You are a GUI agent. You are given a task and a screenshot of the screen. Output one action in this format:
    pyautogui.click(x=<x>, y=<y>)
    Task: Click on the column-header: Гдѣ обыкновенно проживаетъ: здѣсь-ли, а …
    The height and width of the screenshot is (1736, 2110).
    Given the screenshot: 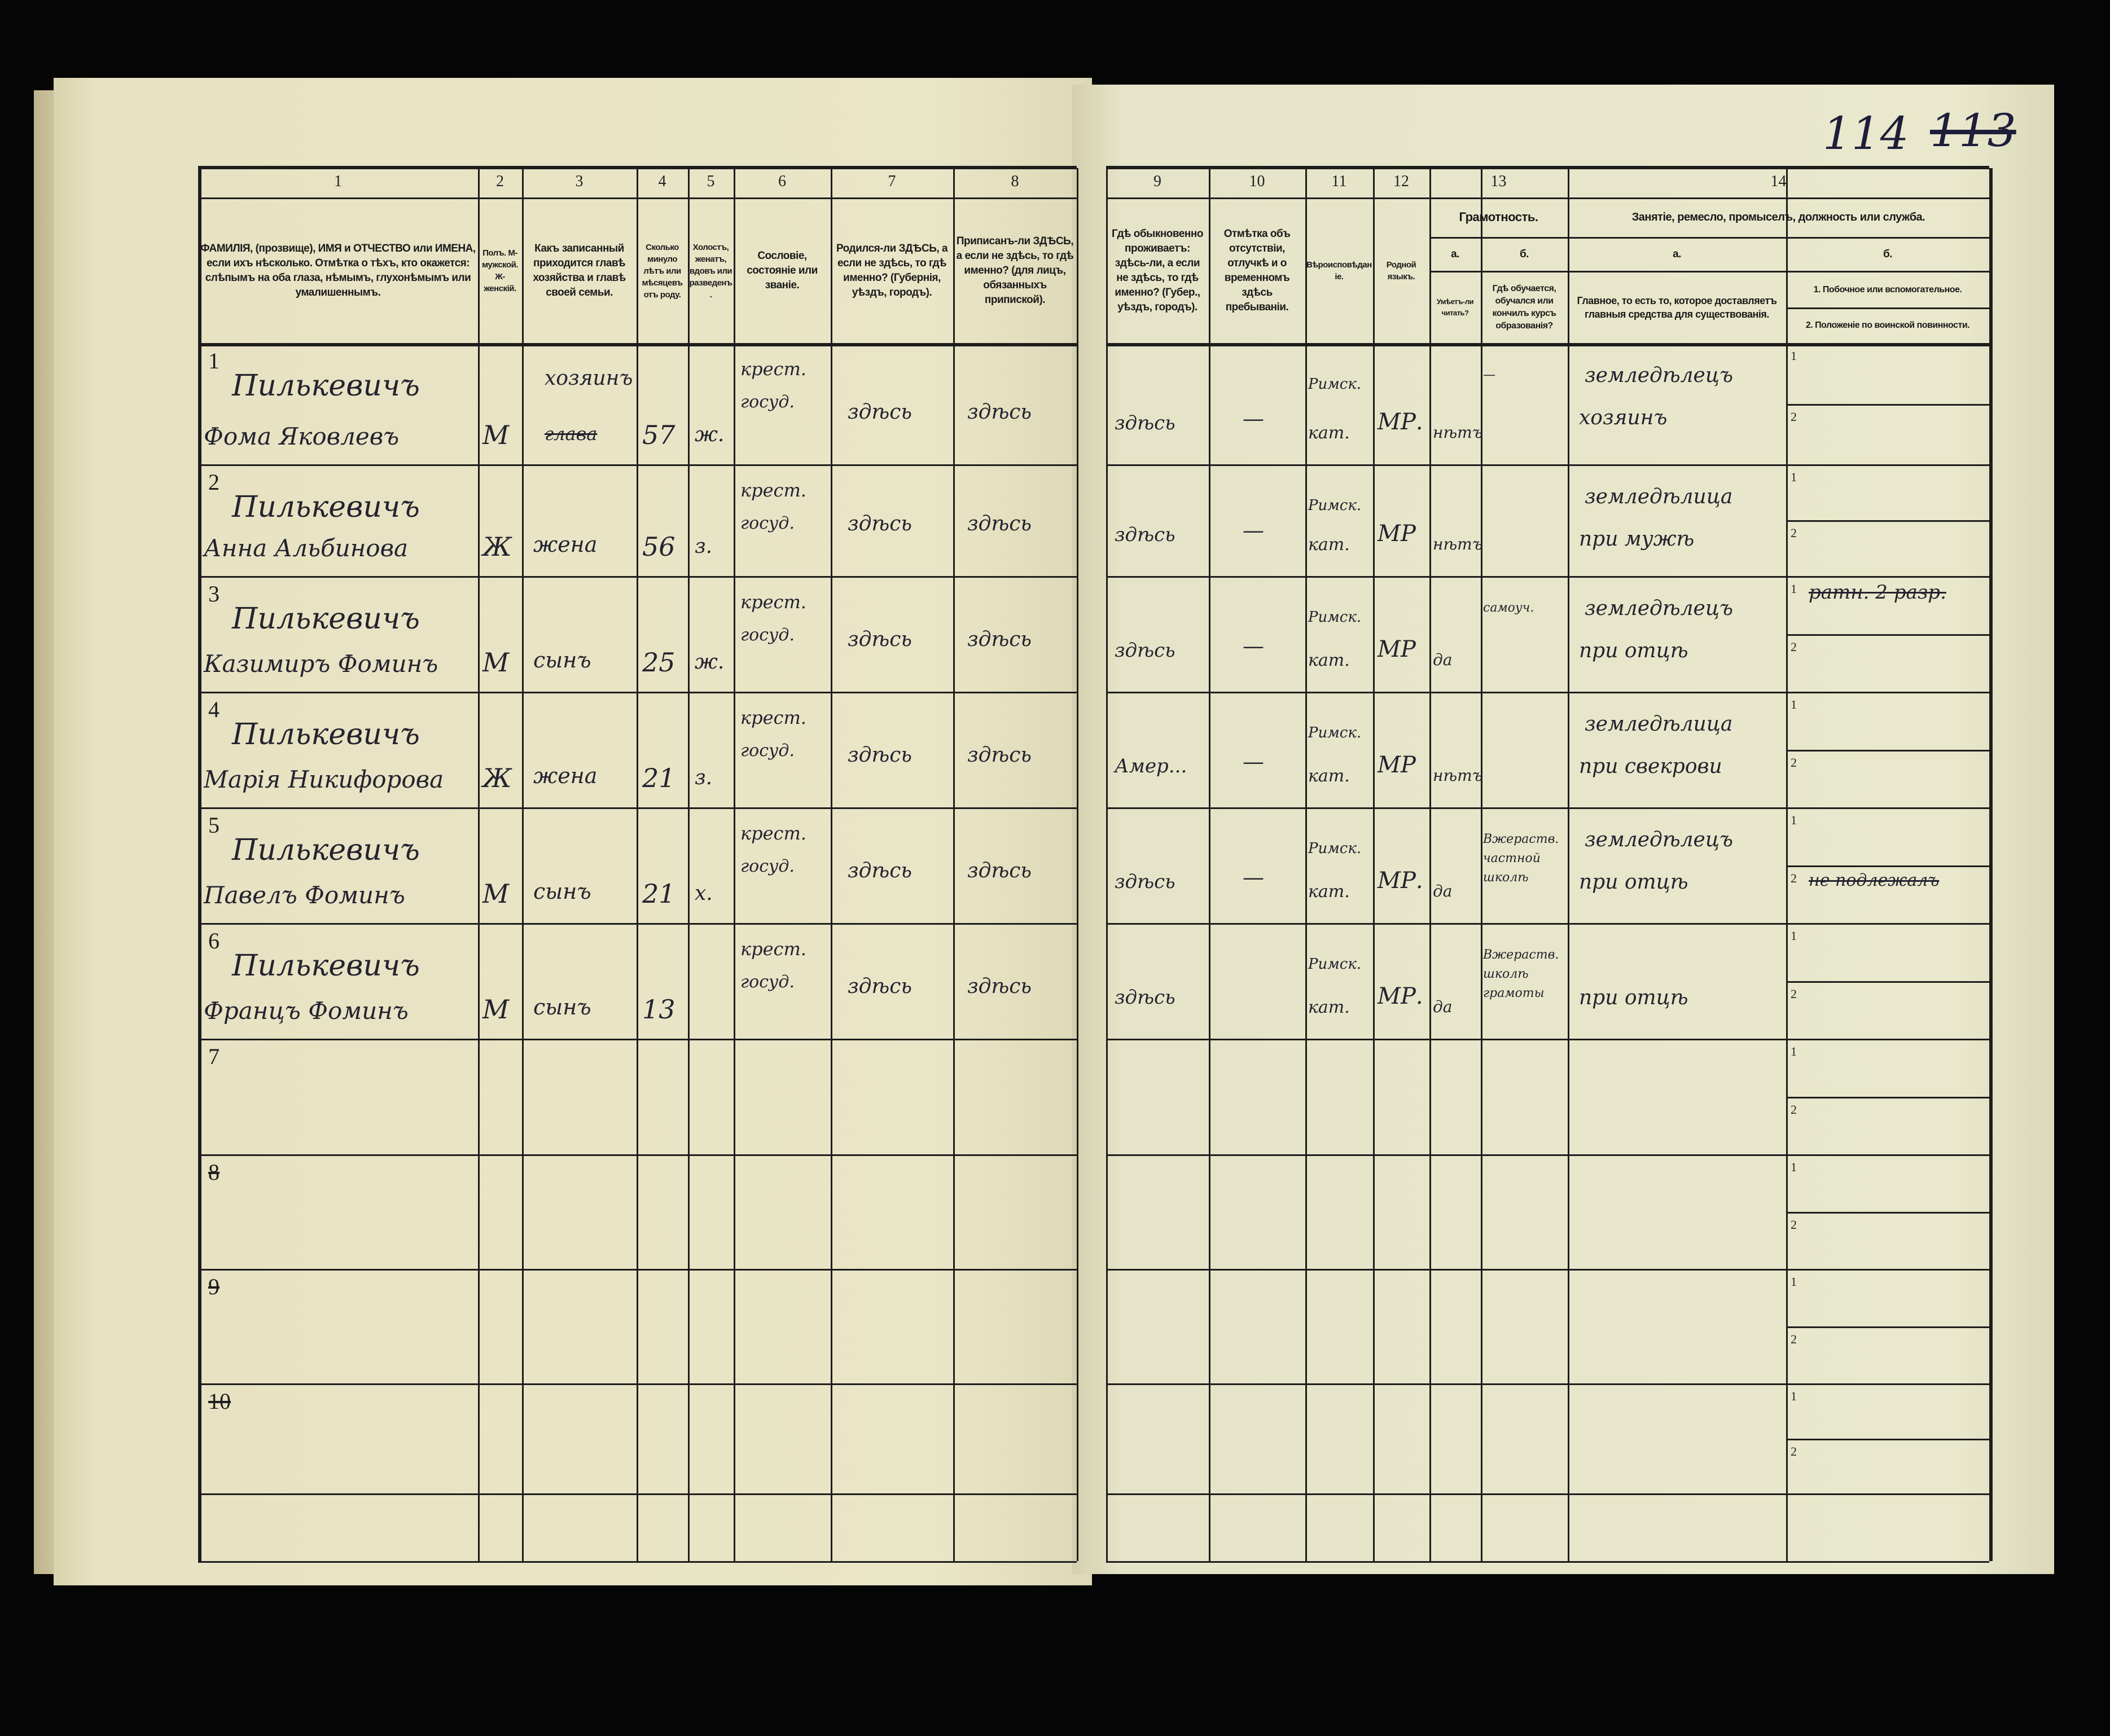 What is the action you would take?
    pyautogui.click(x=1157, y=270)
    